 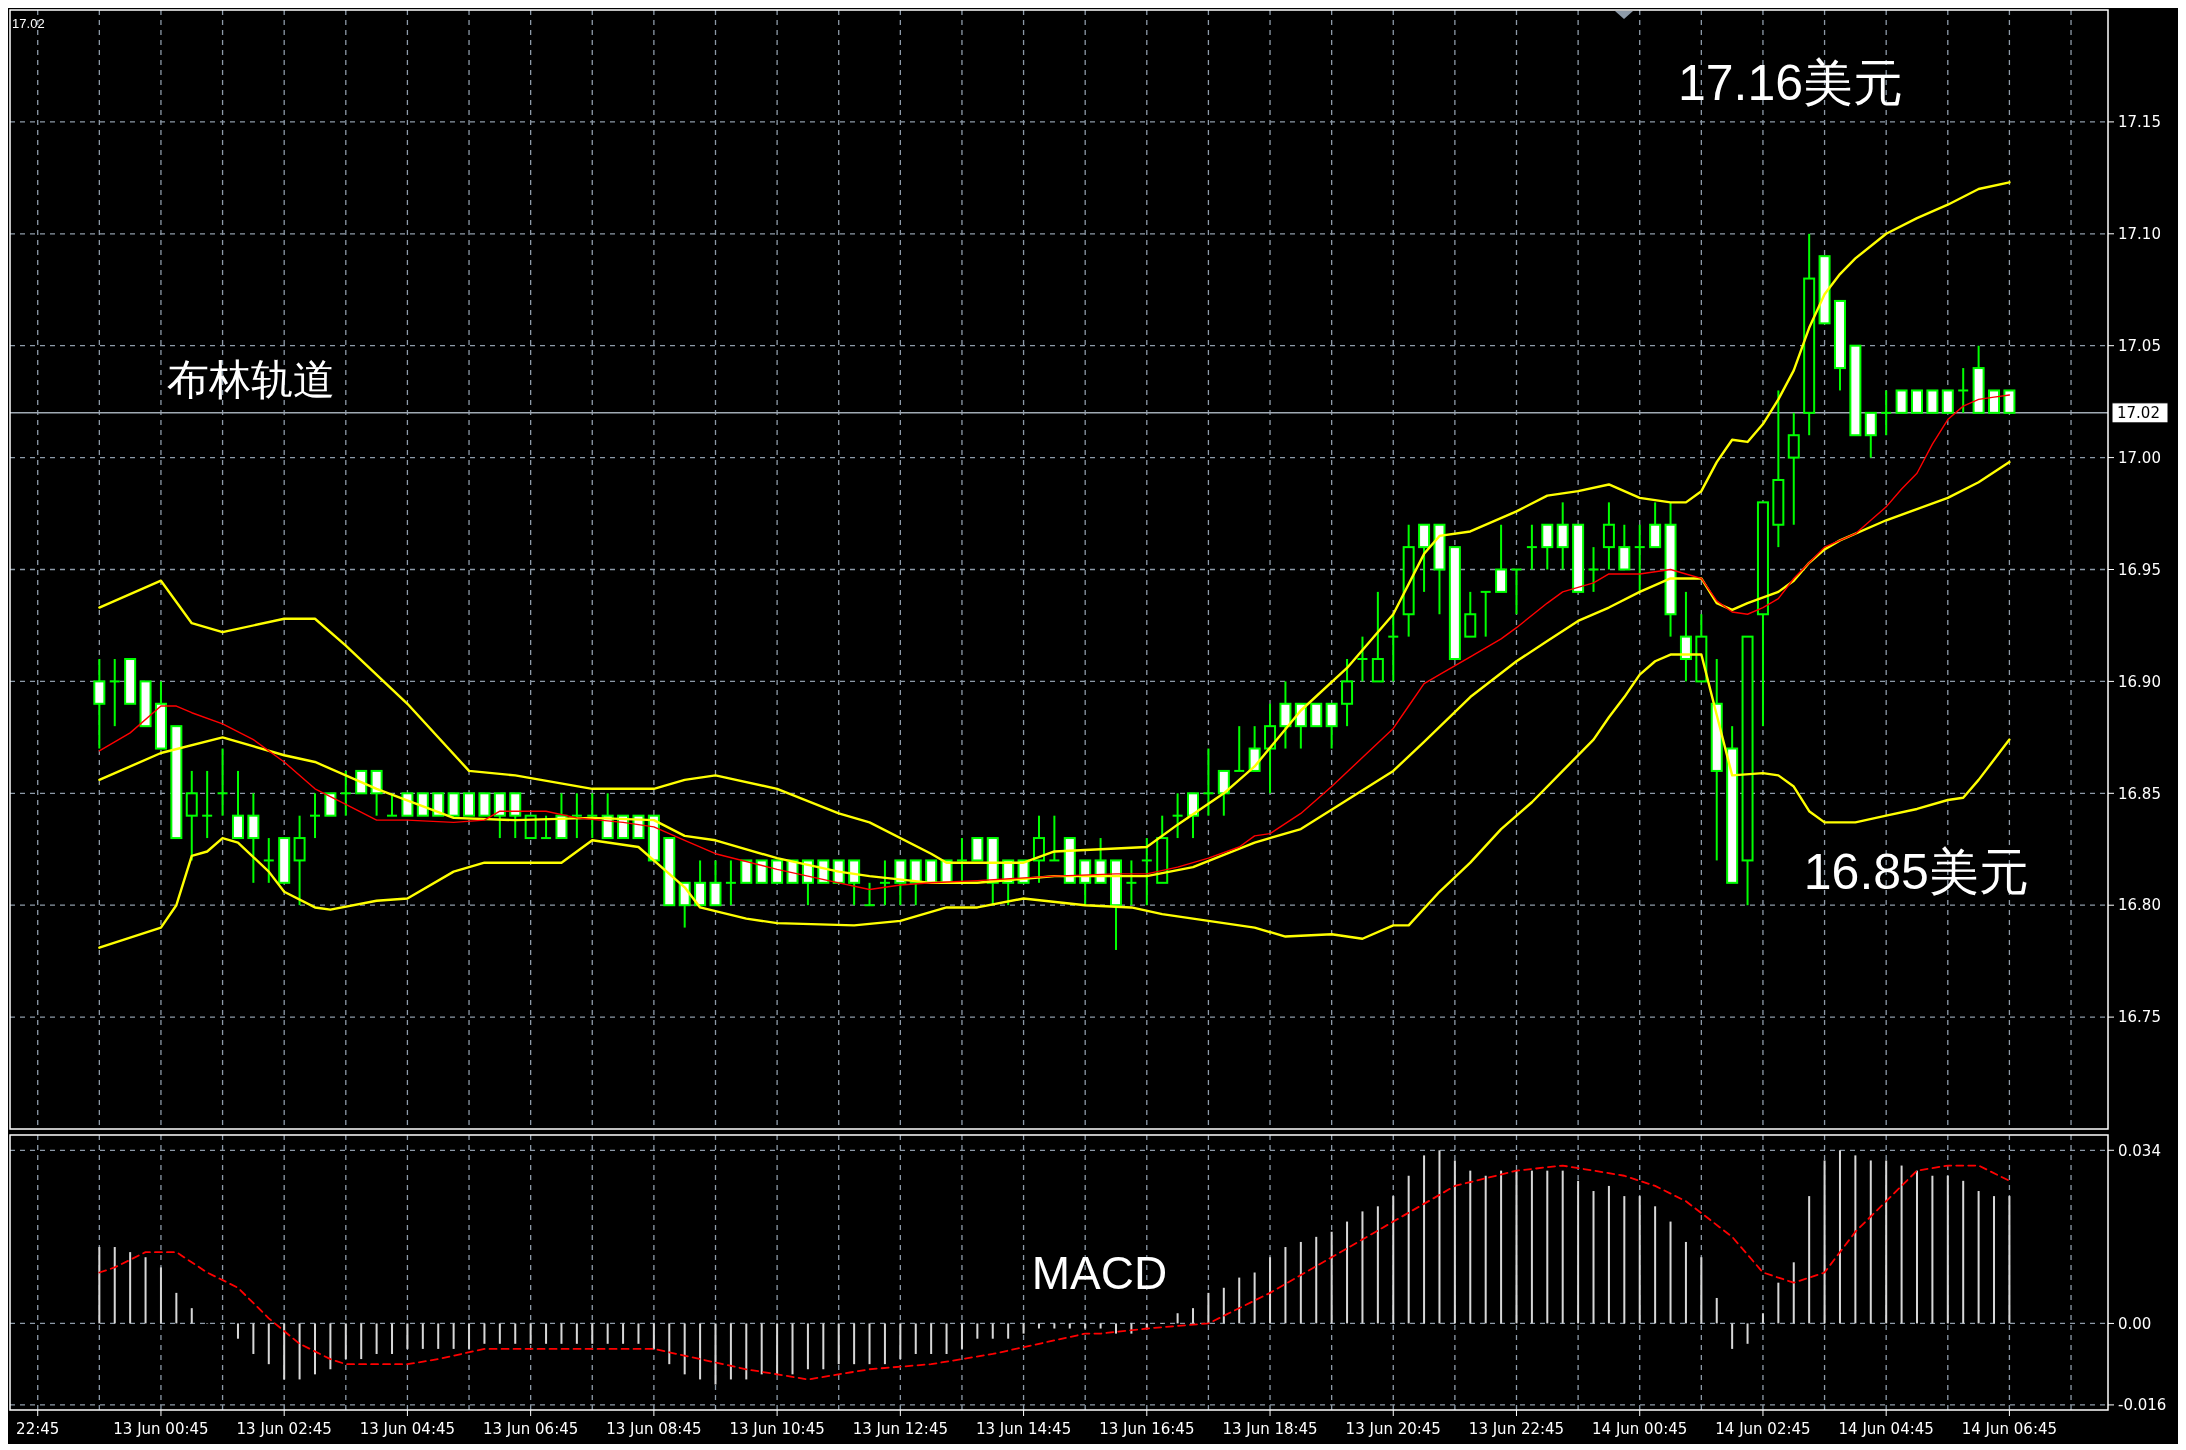 What do you see at coordinates (2138, 413) in the screenshot?
I see `ref-line-label: 17.02` at bounding box center [2138, 413].